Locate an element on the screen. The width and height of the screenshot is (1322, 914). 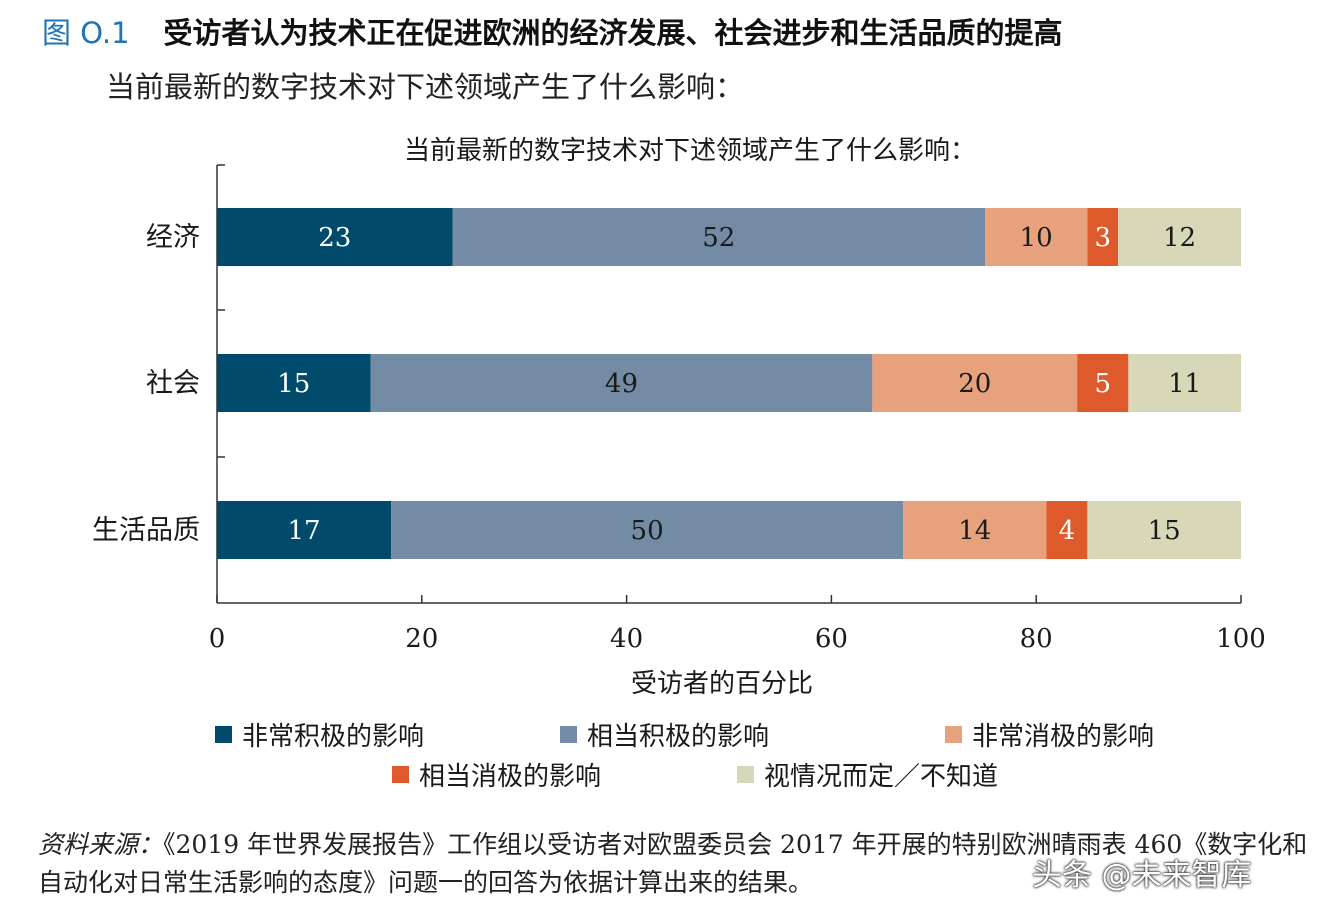
data-label: 49 is located at coordinates (621, 384).